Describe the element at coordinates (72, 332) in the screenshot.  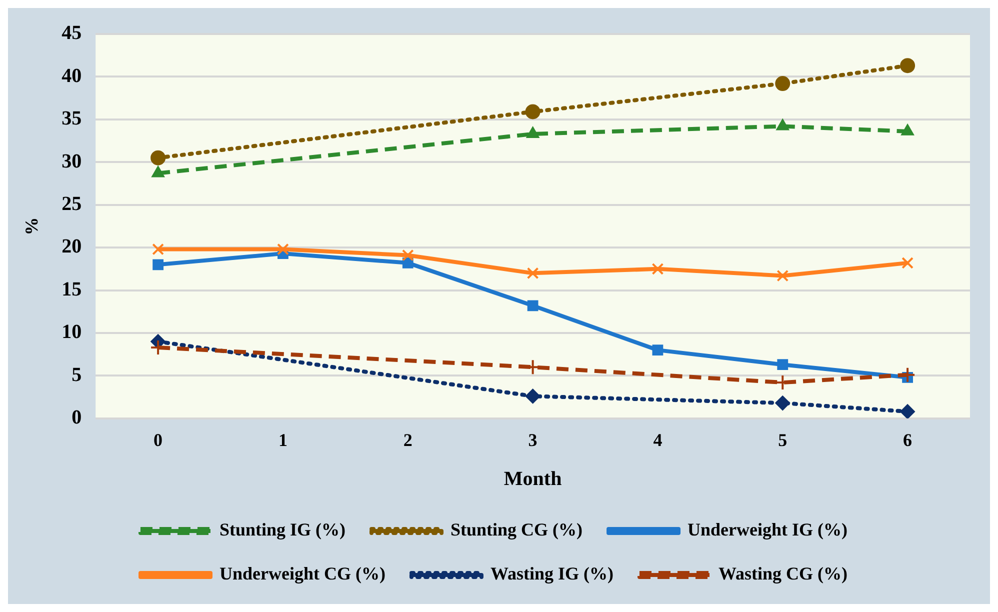
I see `y-tick-label: 10` at that location.